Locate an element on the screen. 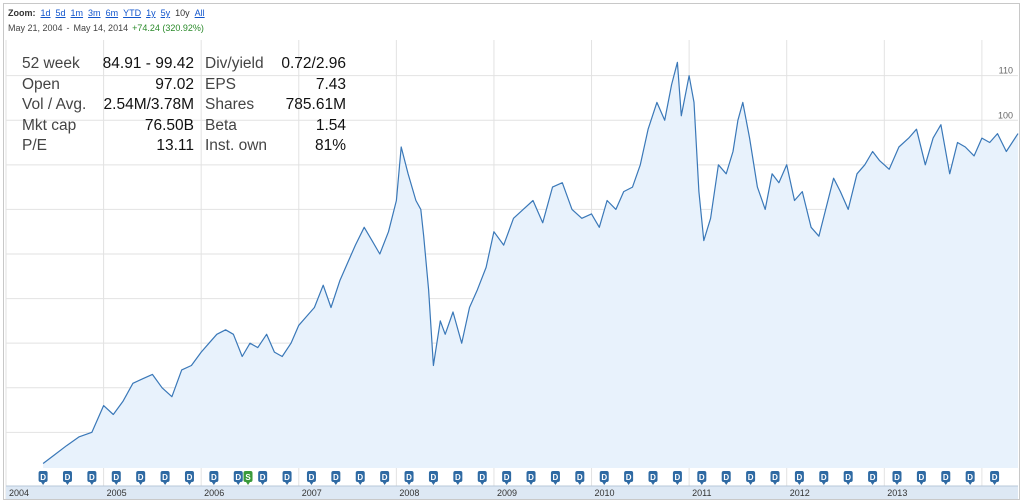 The image size is (1024, 503). x-tick-label: 2005 is located at coordinates (117, 493).